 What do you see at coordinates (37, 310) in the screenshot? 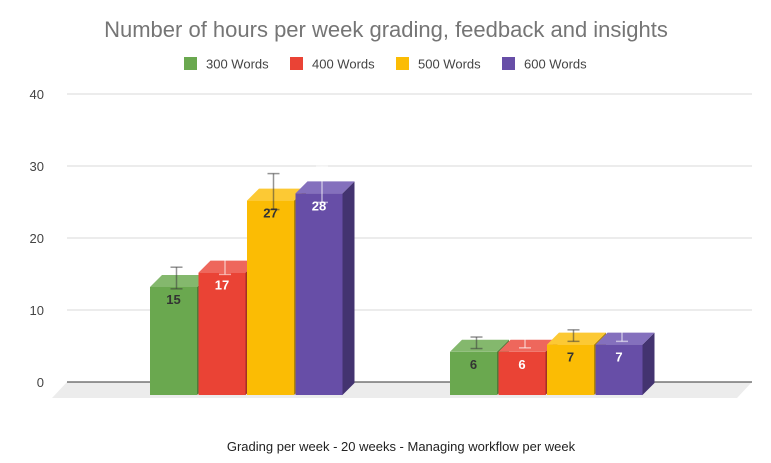
I see `y-tick-label-10: 10` at bounding box center [37, 310].